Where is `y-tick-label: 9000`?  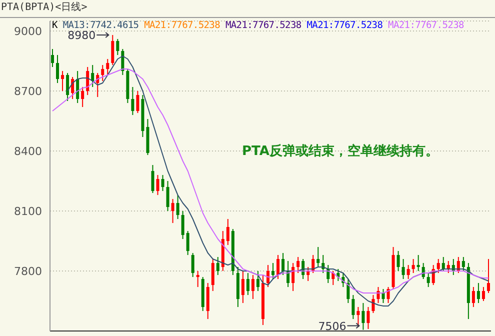
y-tick-label: 9000 is located at coordinates (28, 31).